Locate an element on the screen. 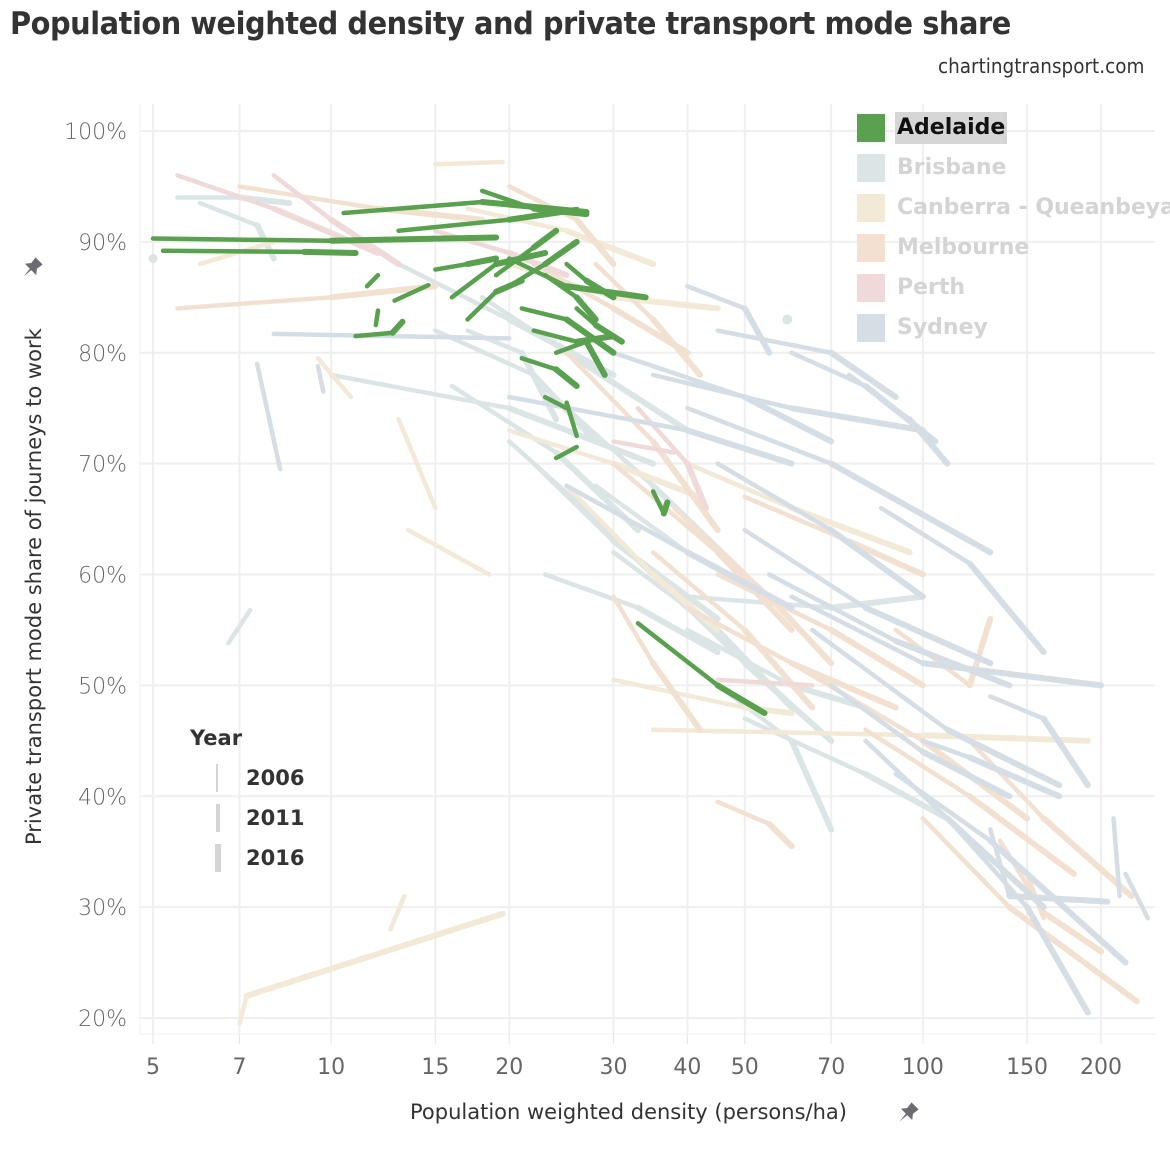 This screenshot has width=1170, height=1154. y-tick-label: 70% is located at coordinates (102, 465).